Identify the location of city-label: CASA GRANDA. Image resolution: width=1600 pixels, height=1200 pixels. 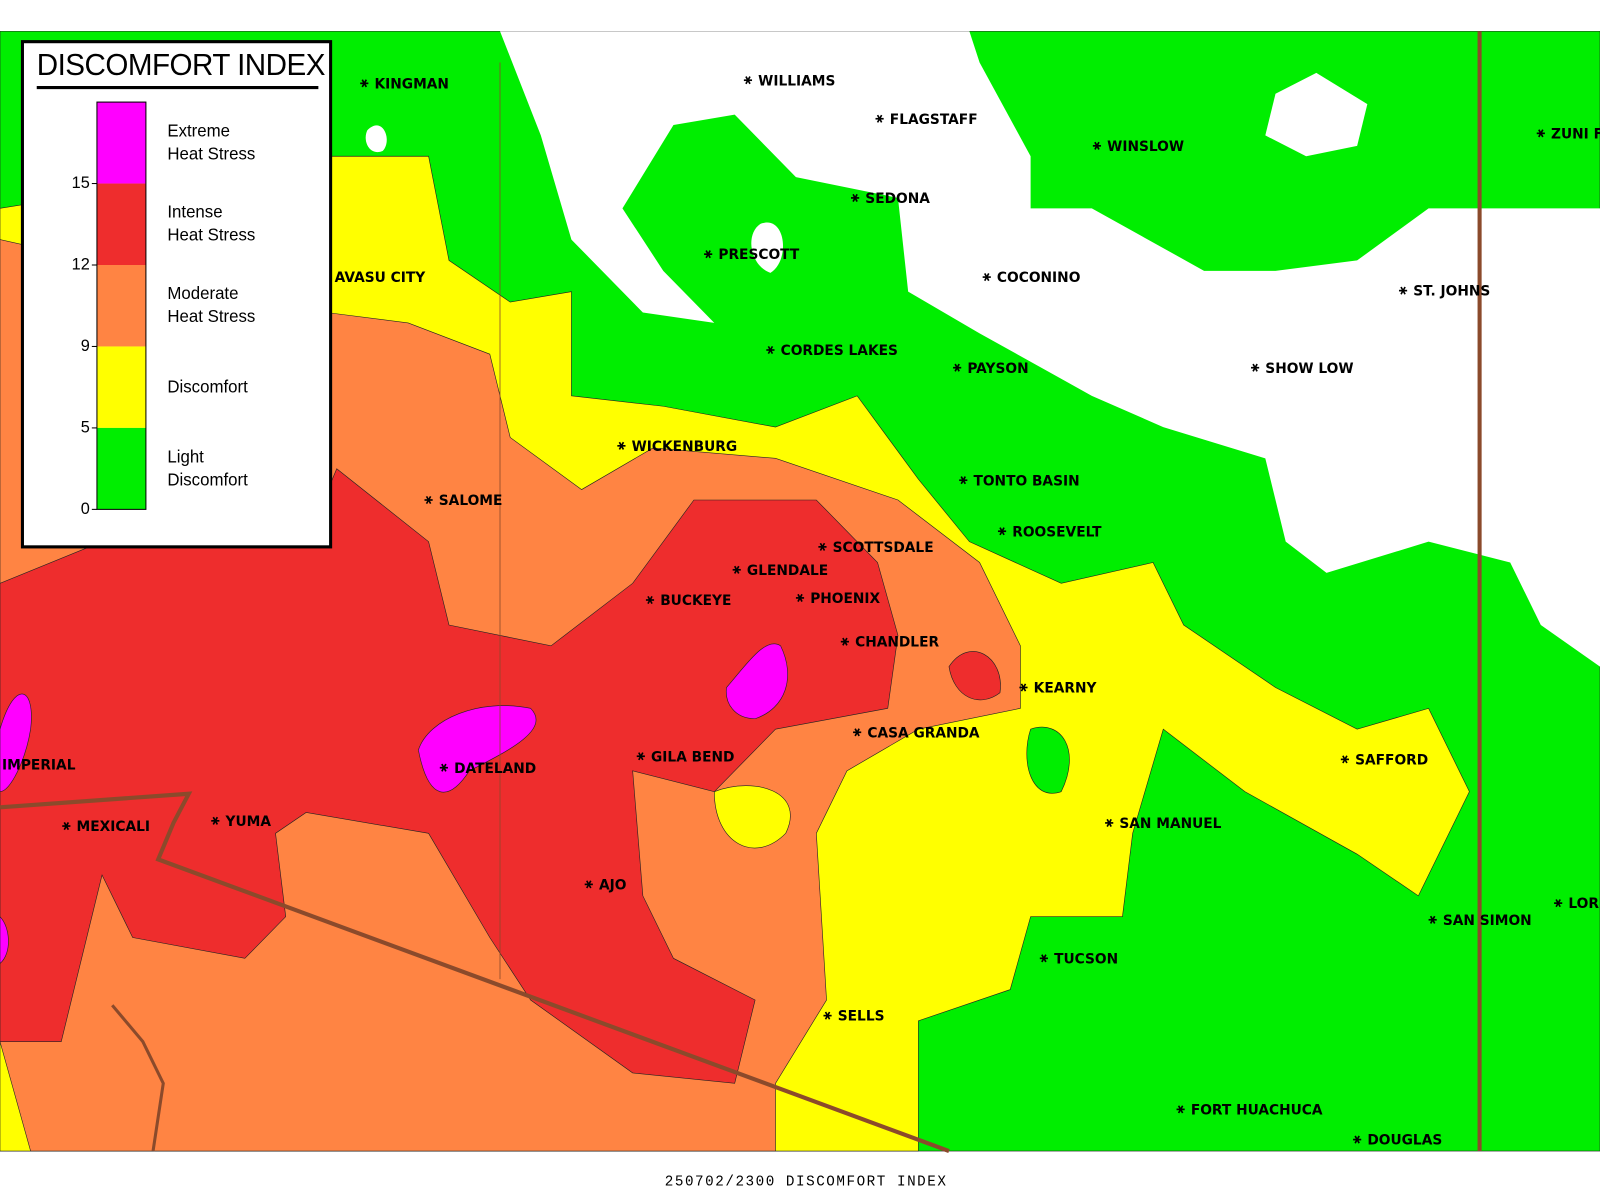
(923, 733).